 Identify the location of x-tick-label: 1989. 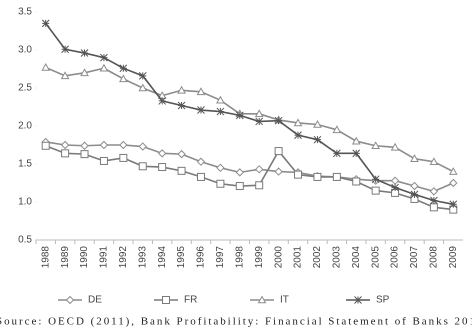
(65, 257).